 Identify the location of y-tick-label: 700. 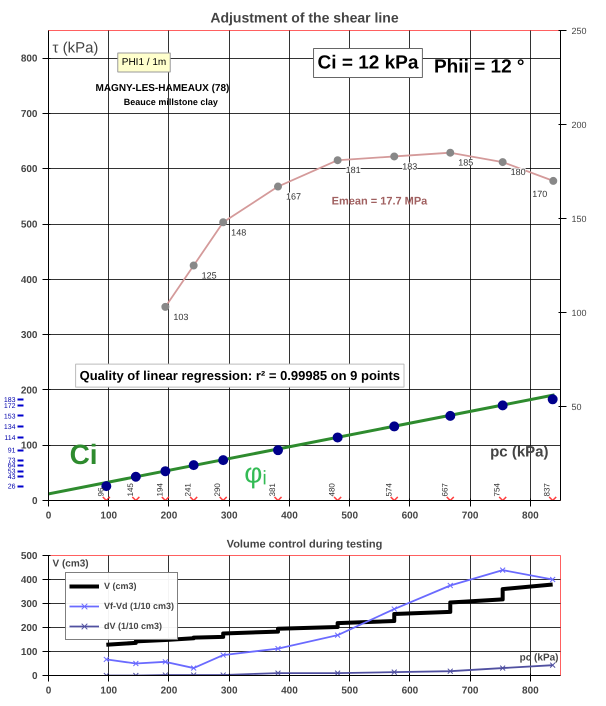
(29, 114).